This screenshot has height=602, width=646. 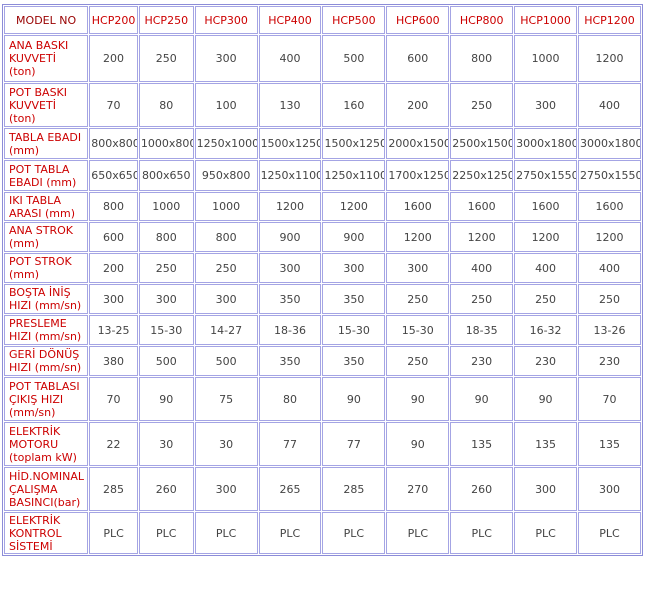 I want to click on value-cell: 1000x800, so click(x=166, y=143).